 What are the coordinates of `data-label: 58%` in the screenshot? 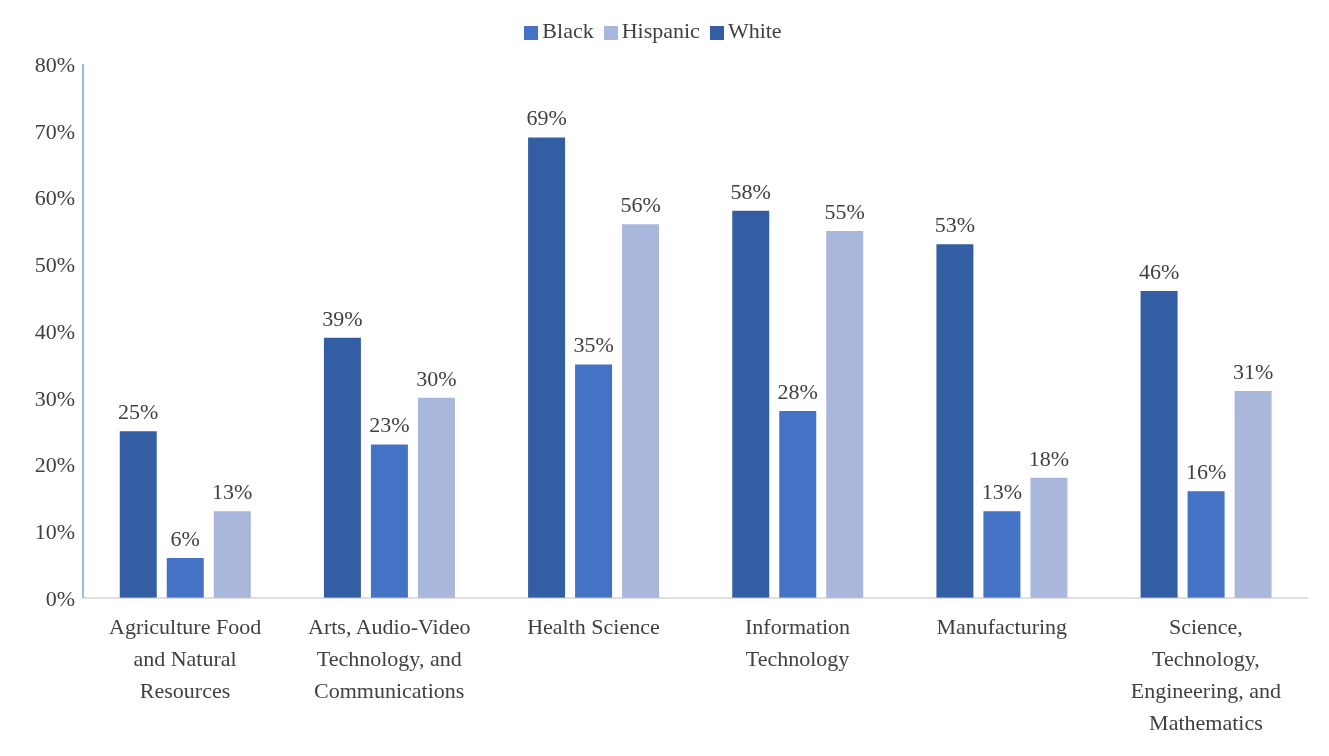 It's located at (750, 191).